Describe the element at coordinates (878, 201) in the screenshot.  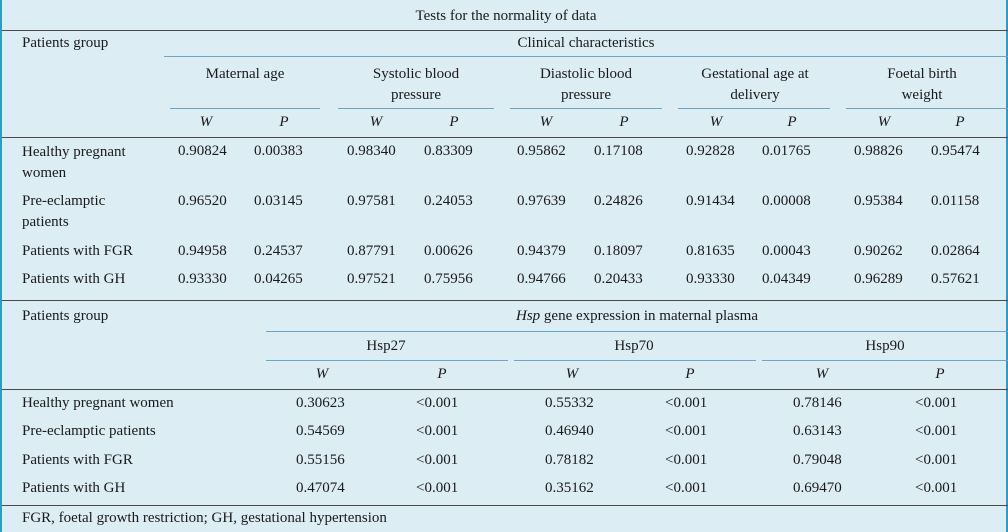
I see `t1-cell: 0.95384` at that location.